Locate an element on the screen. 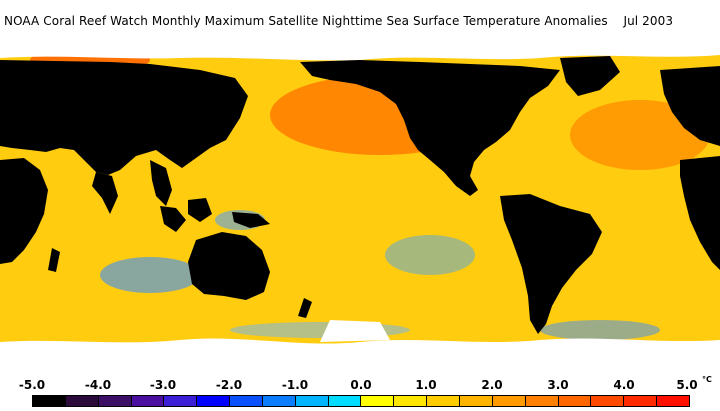 This screenshot has height=411, width=720. colorbar-tick-label: -1.0 is located at coordinates (295, 385).